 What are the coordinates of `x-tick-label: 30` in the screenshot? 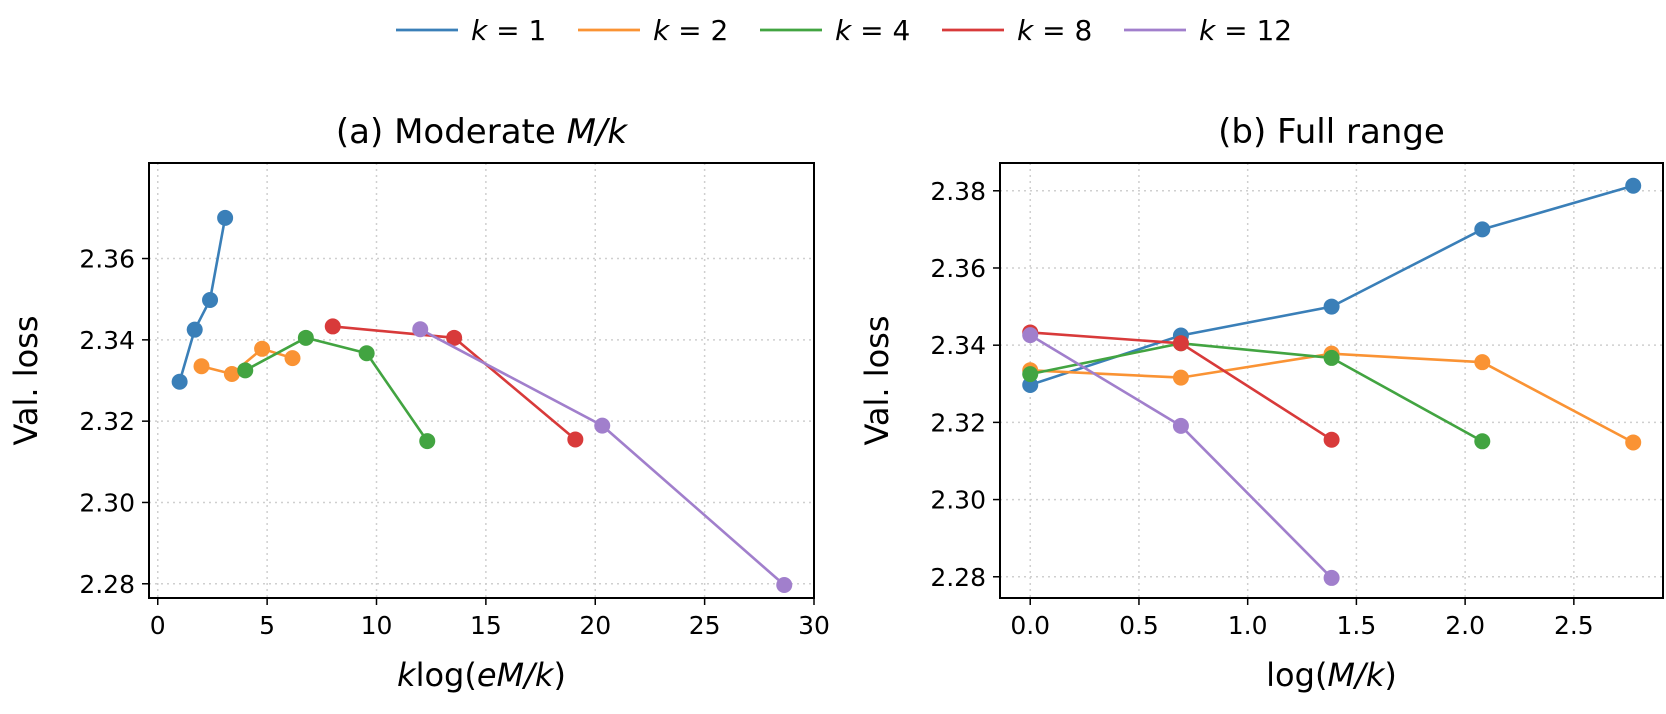 It's located at (814, 625).